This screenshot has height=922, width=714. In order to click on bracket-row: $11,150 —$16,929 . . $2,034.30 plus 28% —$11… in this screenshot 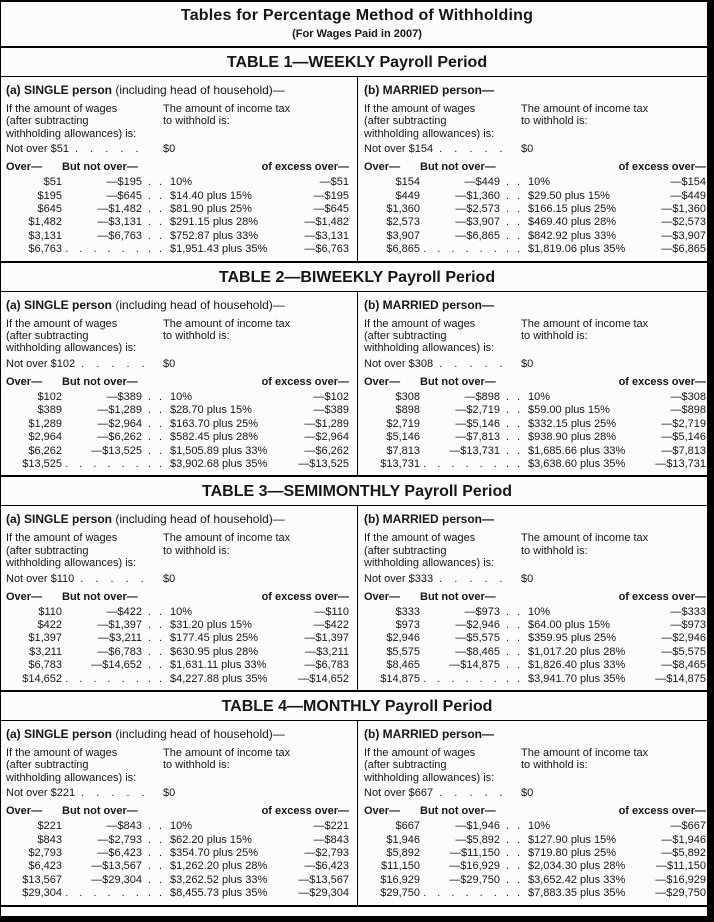, I will do `click(535, 866)`.